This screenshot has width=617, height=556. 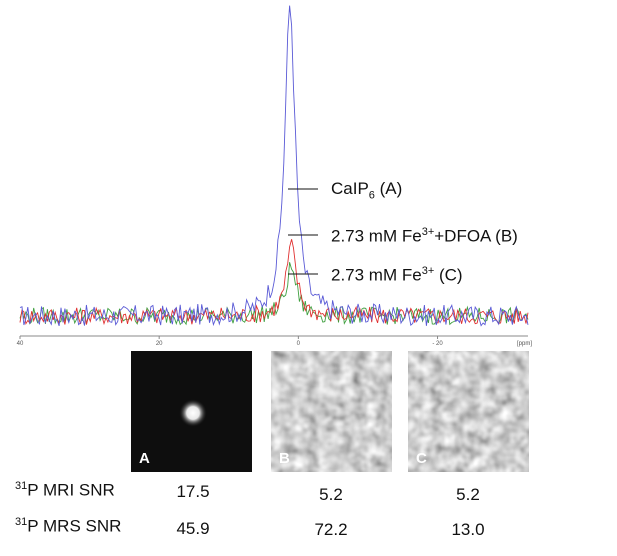 What do you see at coordinates (299, 344) in the screenshot?
I see `x-tick-label: 0` at bounding box center [299, 344].